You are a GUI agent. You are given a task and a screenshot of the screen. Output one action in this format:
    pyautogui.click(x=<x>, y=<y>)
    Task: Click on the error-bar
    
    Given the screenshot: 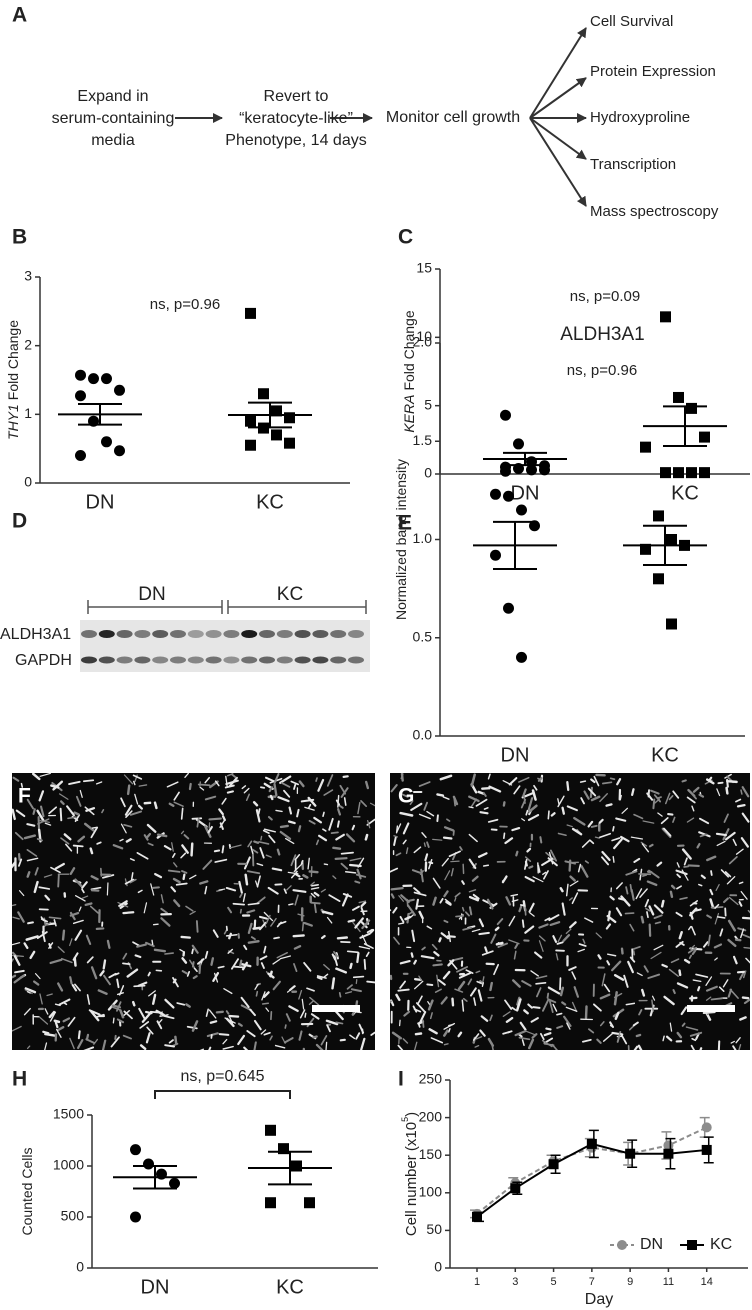 What is the action you would take?
    pyautogui.click(x=155, y=1177)
    